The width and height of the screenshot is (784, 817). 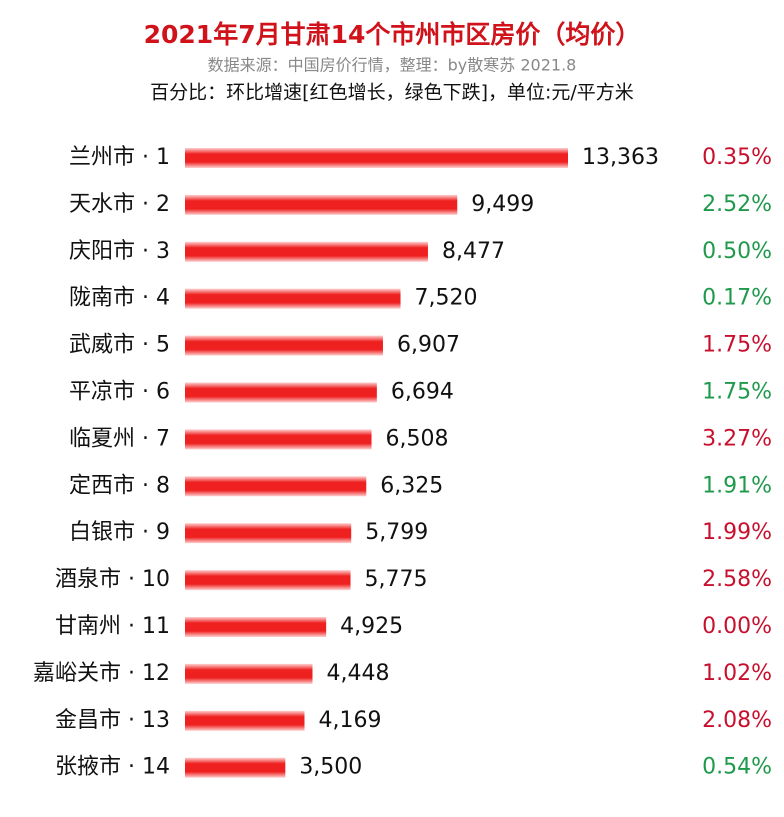 What do you see at coordinates (101, 673) in the screenshot?
I see `y-tick-label: 嘉峪关市 · 12` at bounding box center [101, 673].